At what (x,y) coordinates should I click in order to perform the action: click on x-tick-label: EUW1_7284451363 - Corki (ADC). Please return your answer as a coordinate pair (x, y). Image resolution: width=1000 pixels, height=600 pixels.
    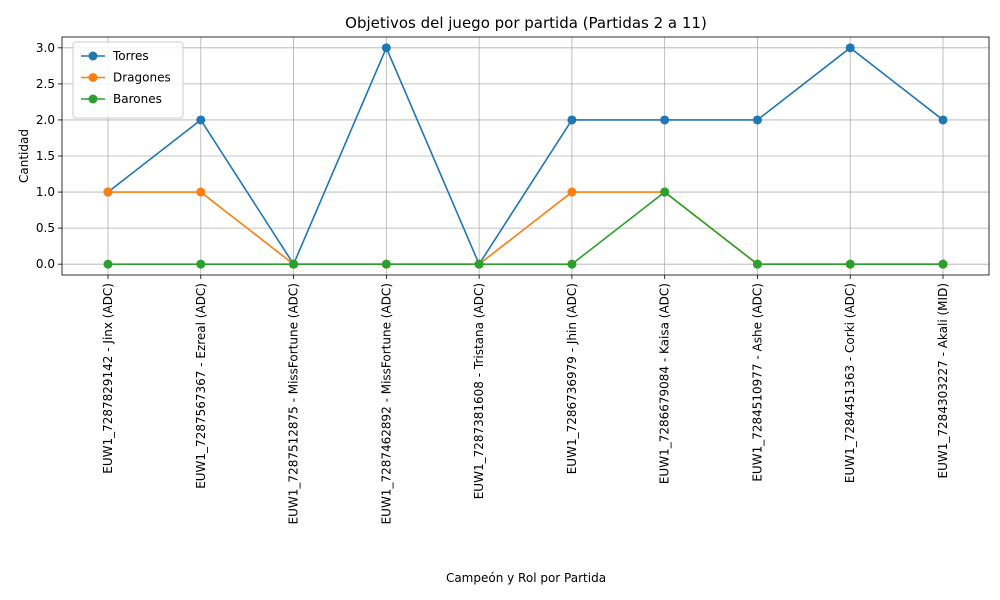
    Looking at the image, I should click on (850, 383).